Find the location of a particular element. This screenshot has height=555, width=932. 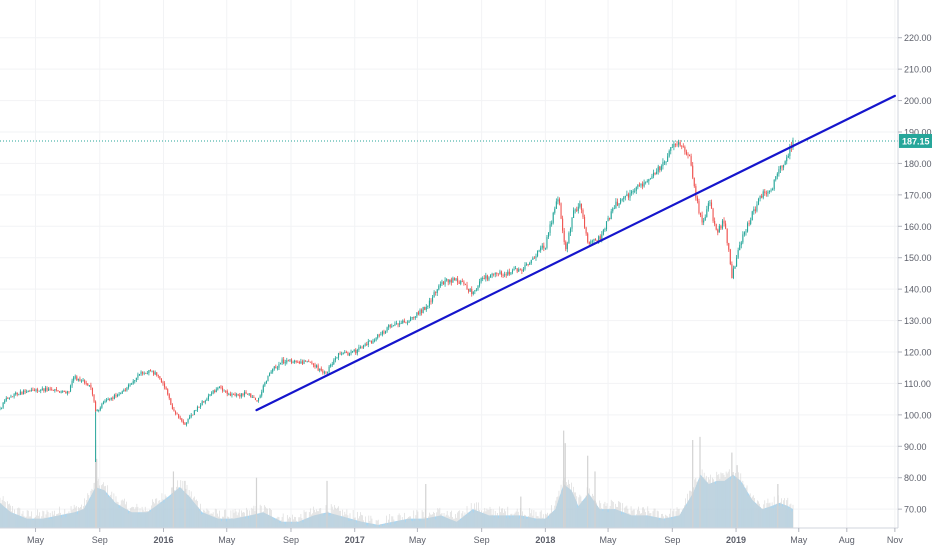

price-axis-label: 180.00 is located at coordinates (918, 164).